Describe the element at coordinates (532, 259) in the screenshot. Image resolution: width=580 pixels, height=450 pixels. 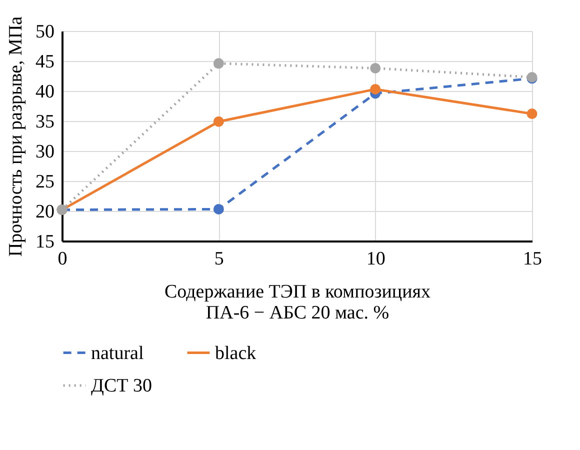
I see `x-tick-label: 15` at that location.